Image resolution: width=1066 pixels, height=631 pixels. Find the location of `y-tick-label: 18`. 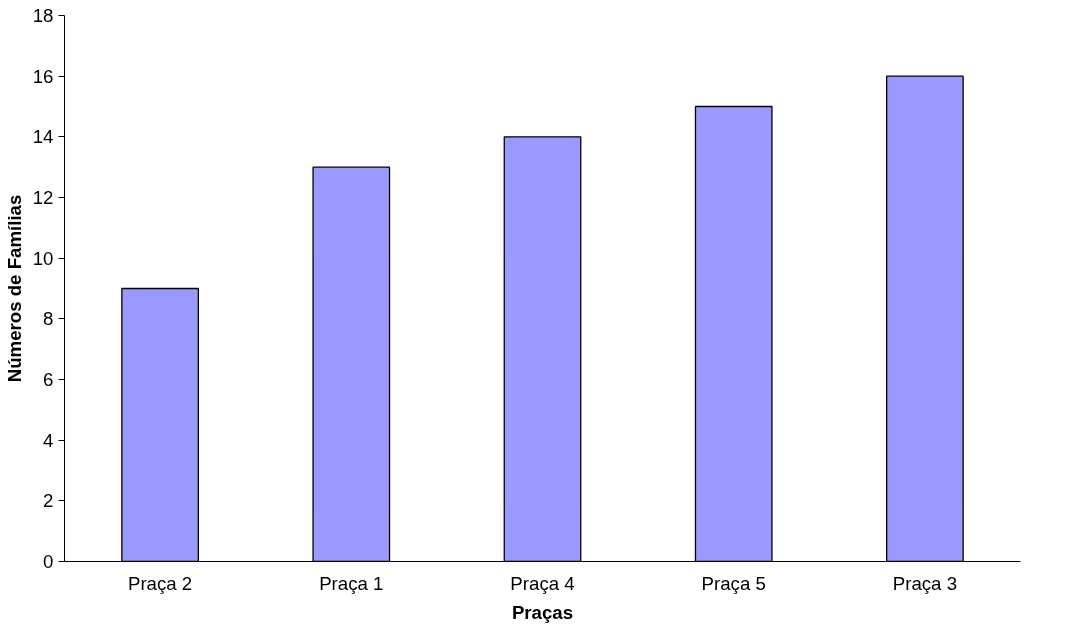

y-tick-label: 18 is located at coordinates (43, 15).